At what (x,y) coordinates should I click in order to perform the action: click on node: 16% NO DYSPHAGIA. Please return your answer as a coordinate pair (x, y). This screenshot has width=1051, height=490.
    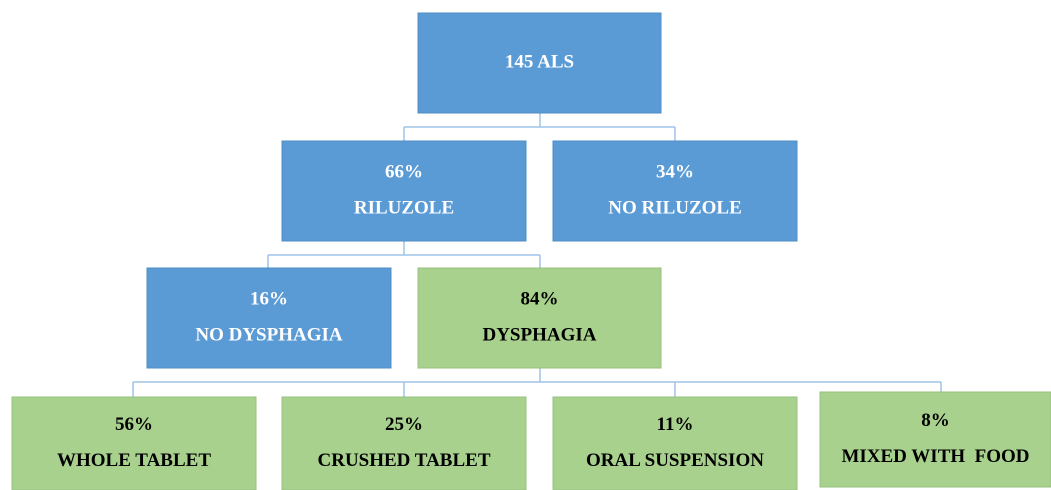
    Looking at the image, I should click on (269, 318).